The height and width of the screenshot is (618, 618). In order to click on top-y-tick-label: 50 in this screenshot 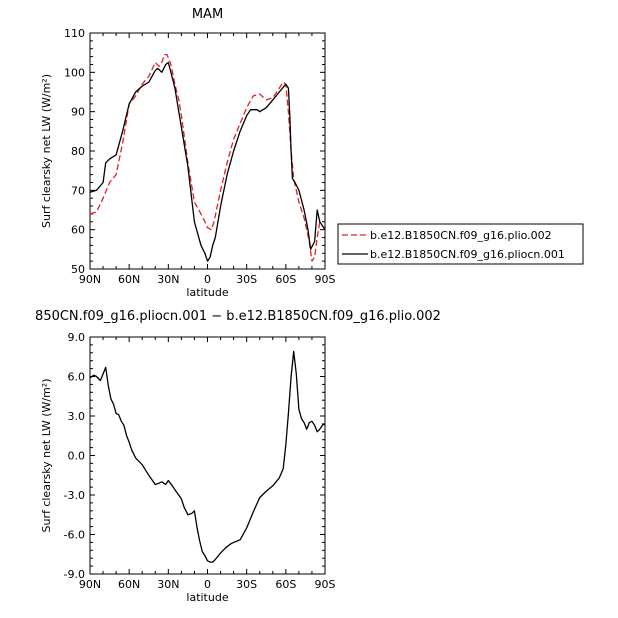, I will do `click(78, 269)`.